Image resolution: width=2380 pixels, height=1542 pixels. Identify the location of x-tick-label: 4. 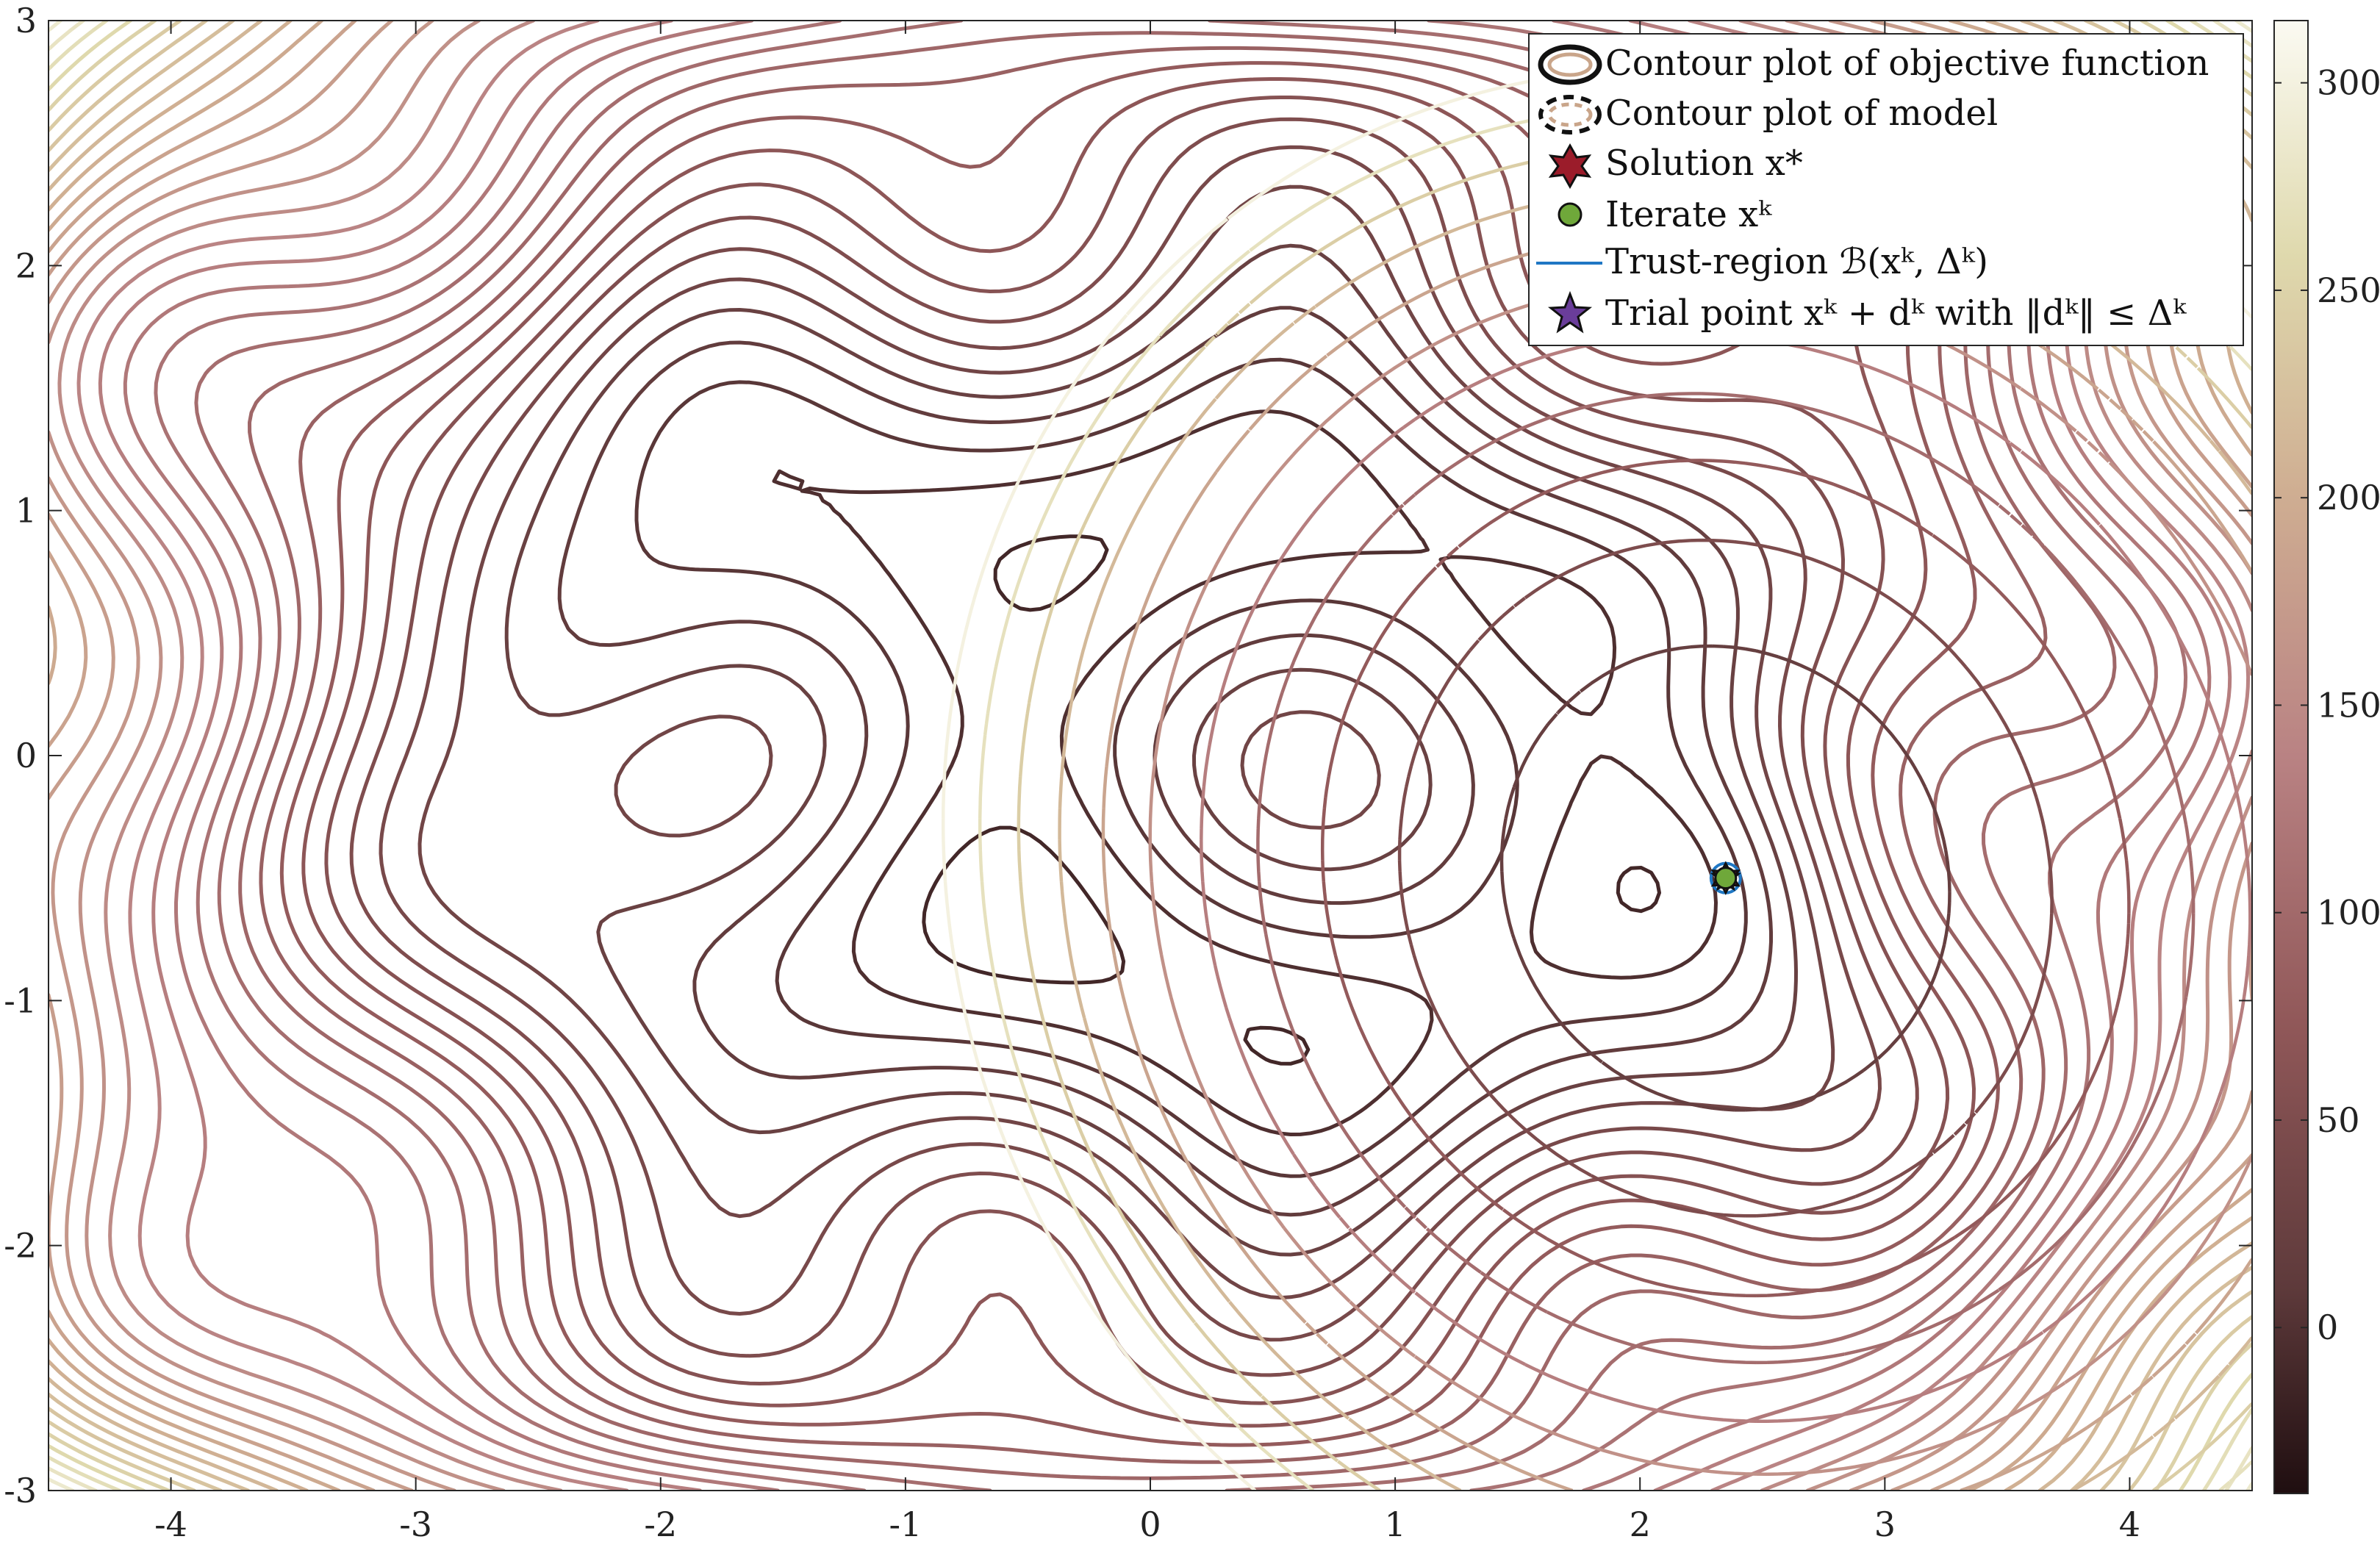
(2130, 1523).